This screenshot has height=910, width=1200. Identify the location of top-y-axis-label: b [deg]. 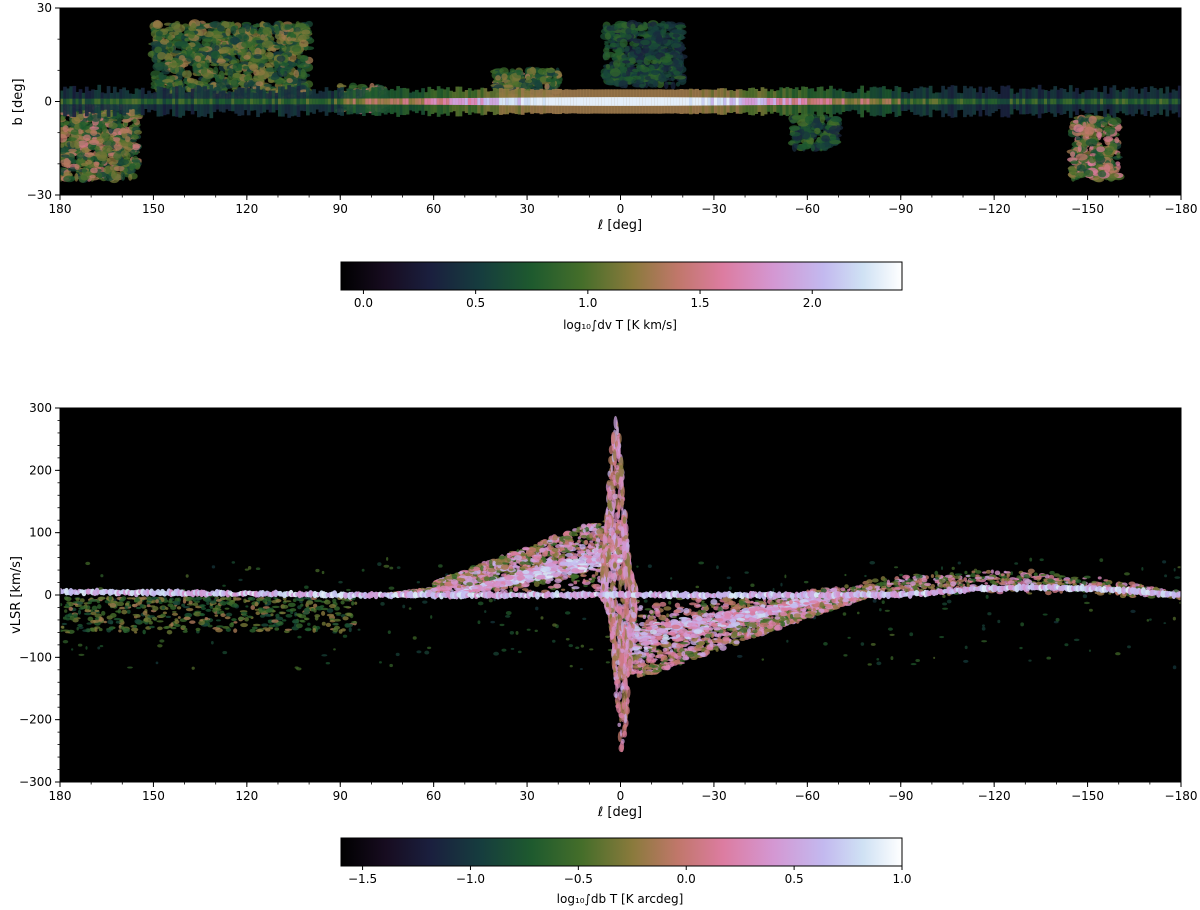
(18, 101).